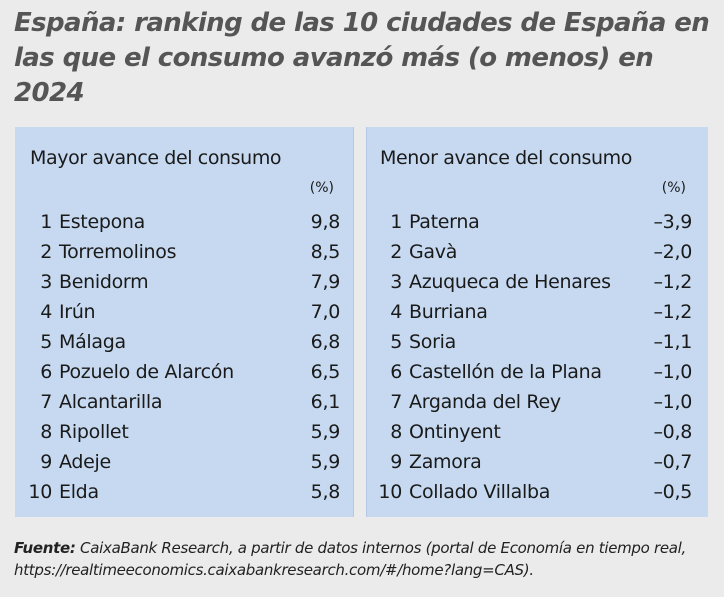 This screenshot has height=597, width=724. I want to click on table-row: 4 Burriana –1,2, so click(537, 312).